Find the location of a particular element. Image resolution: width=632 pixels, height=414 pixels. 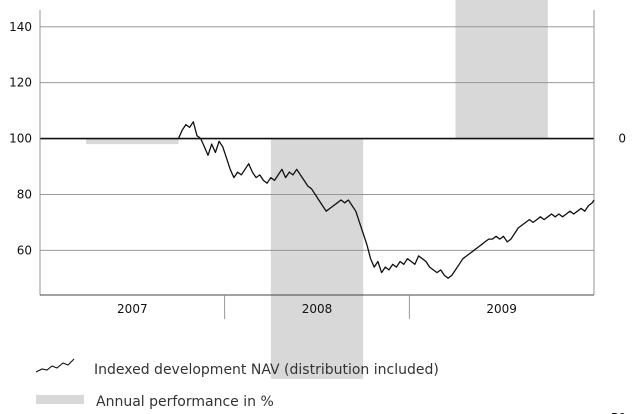

x-tick-label: 2007 is located at coordinates (132, 309).